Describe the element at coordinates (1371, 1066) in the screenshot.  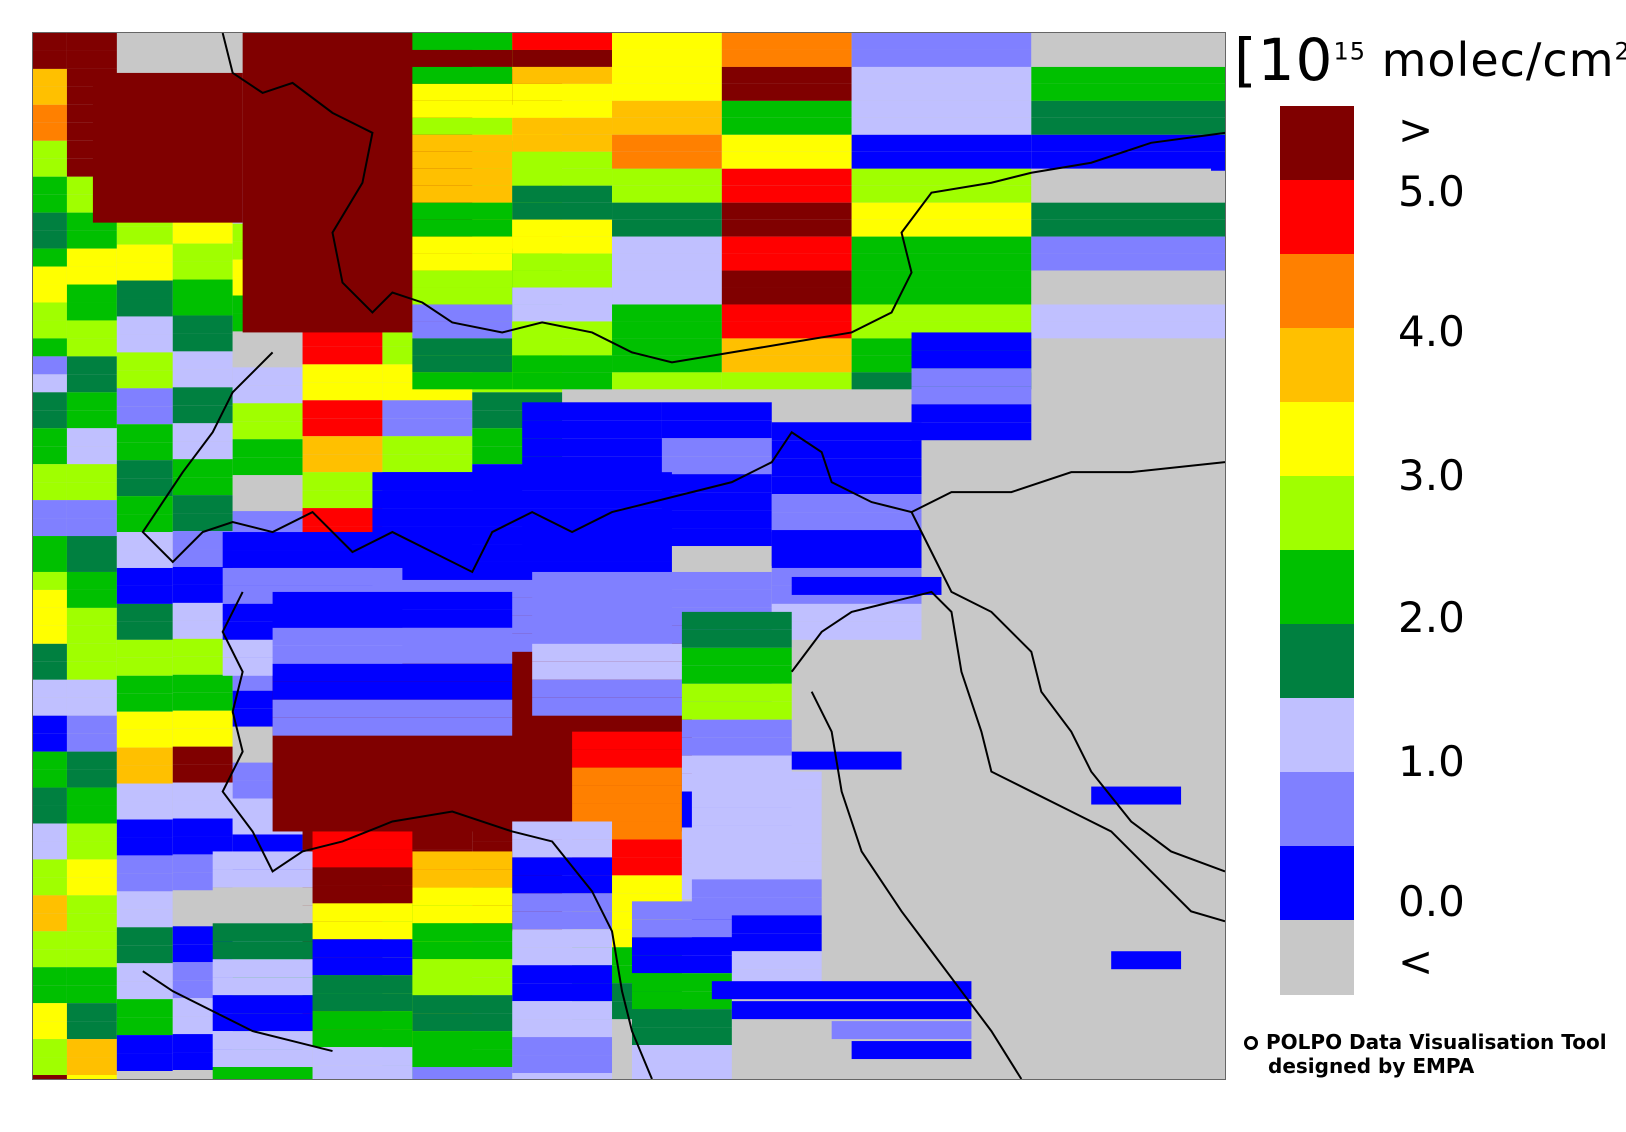
I see `credit-line-2: designed by EMPA` at that location.